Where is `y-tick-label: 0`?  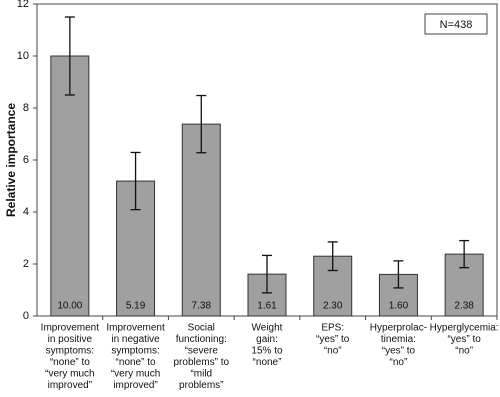
y-tick-label: 0 is located at coordinates (26, 316).